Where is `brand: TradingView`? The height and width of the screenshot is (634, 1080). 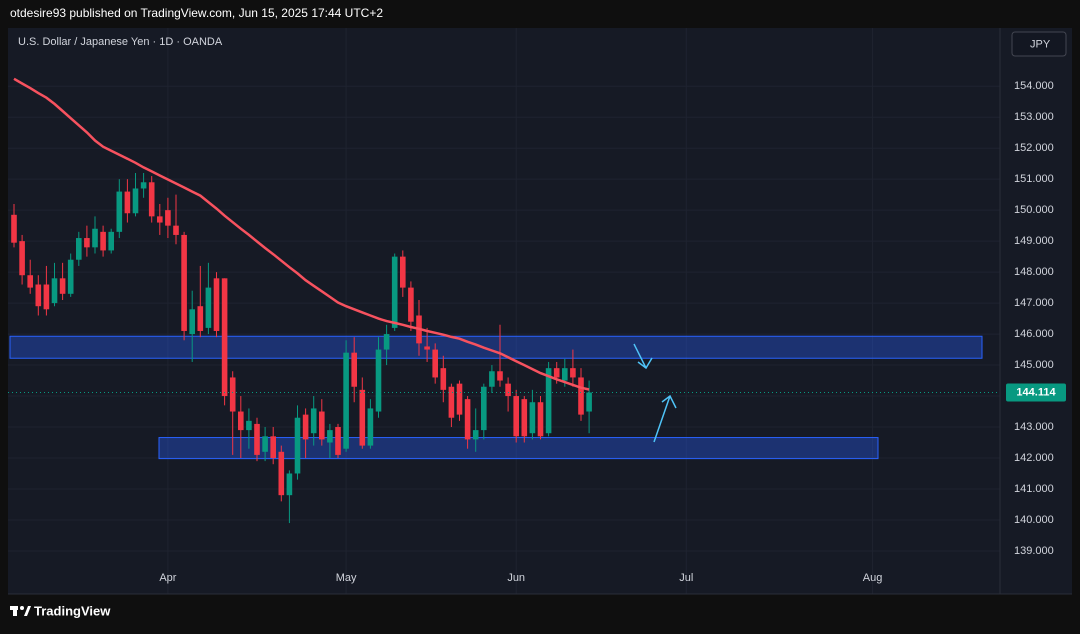
brand: TradingView is located at coordinates (72, 610).